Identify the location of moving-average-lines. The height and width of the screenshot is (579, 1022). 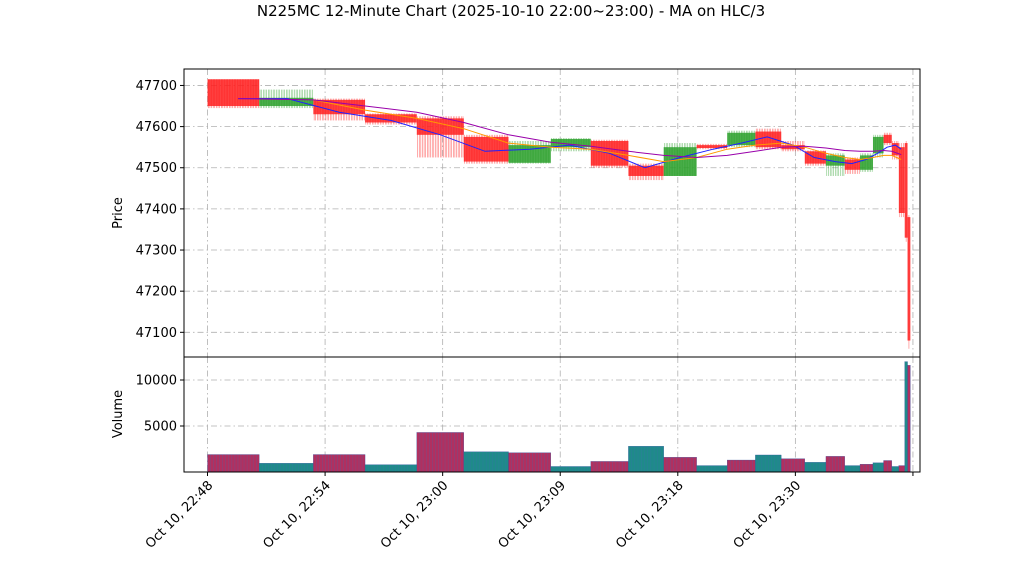
(570, 133).